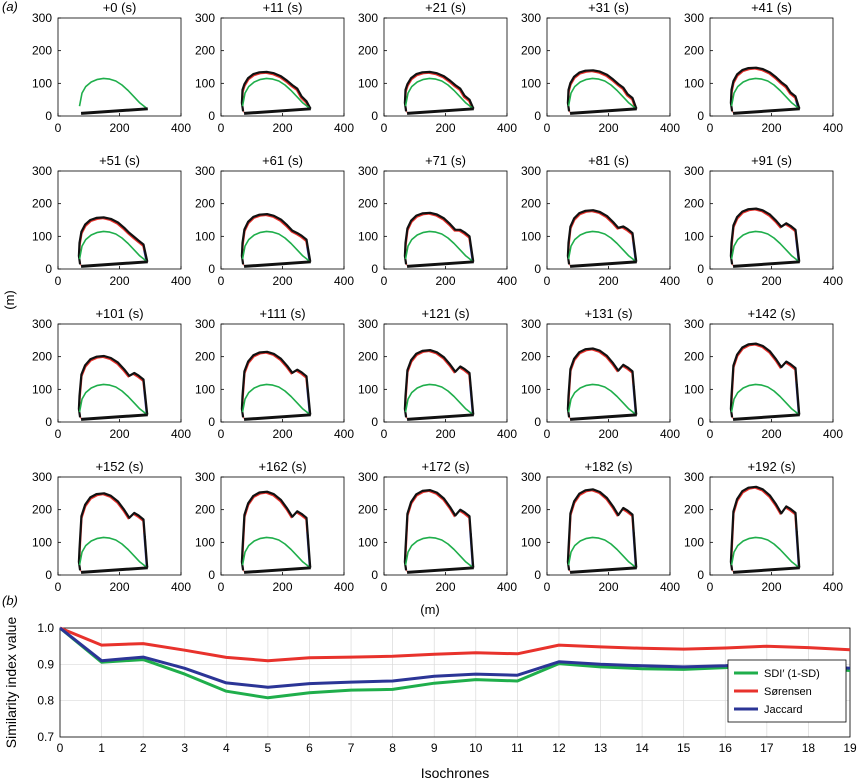 This screenshot has height=781, width=865. Describe the element at coordinates (788, 692) in the screenshot. I see `legend-label: Sørensen` at that location.